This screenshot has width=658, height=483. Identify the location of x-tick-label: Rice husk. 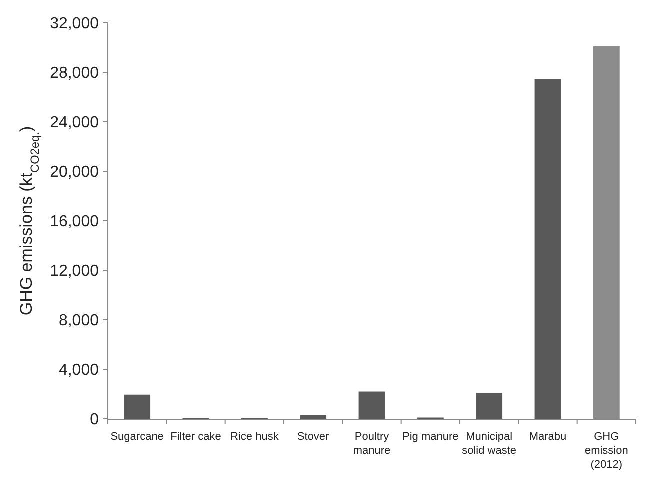
(255, 437).